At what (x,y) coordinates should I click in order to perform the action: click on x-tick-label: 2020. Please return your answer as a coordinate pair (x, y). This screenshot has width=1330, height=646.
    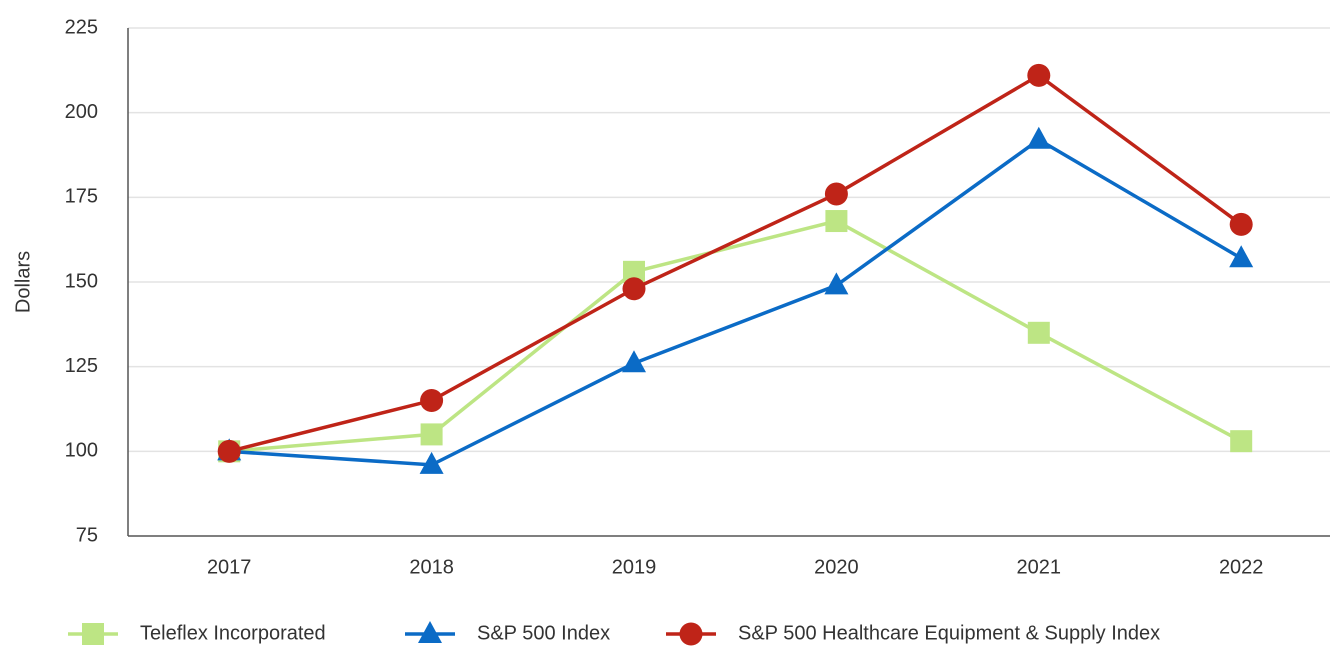
    Looking at the image, I should click on (836, 567).